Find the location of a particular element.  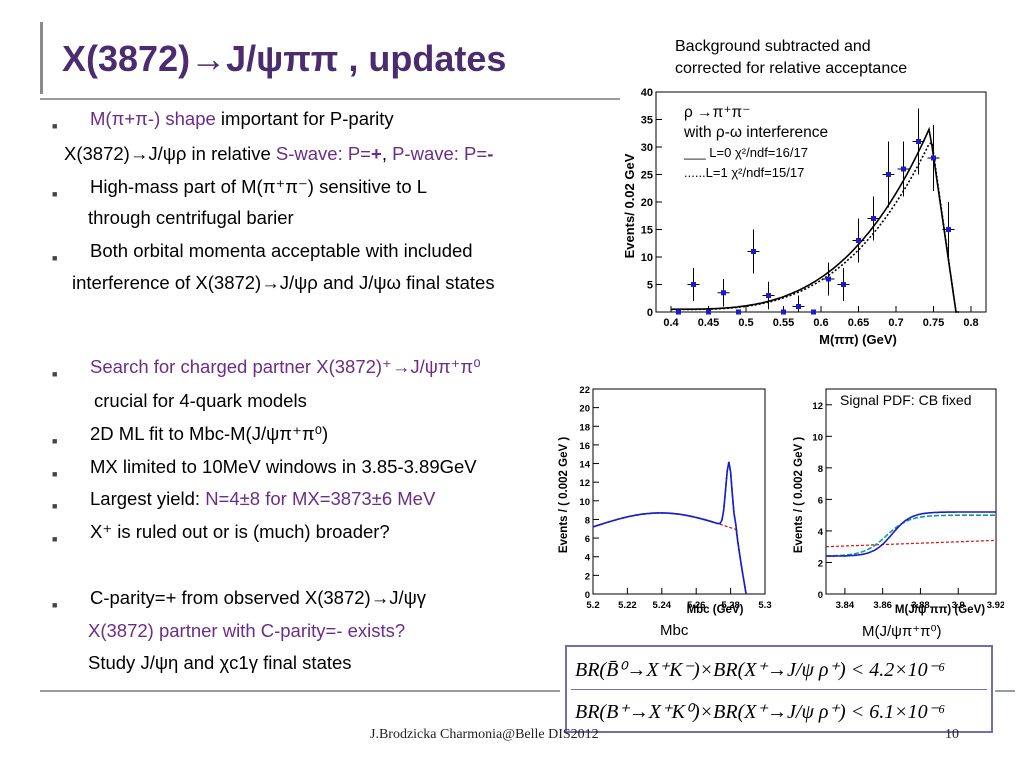

mpipi-points is located at coordinates (813, 211).